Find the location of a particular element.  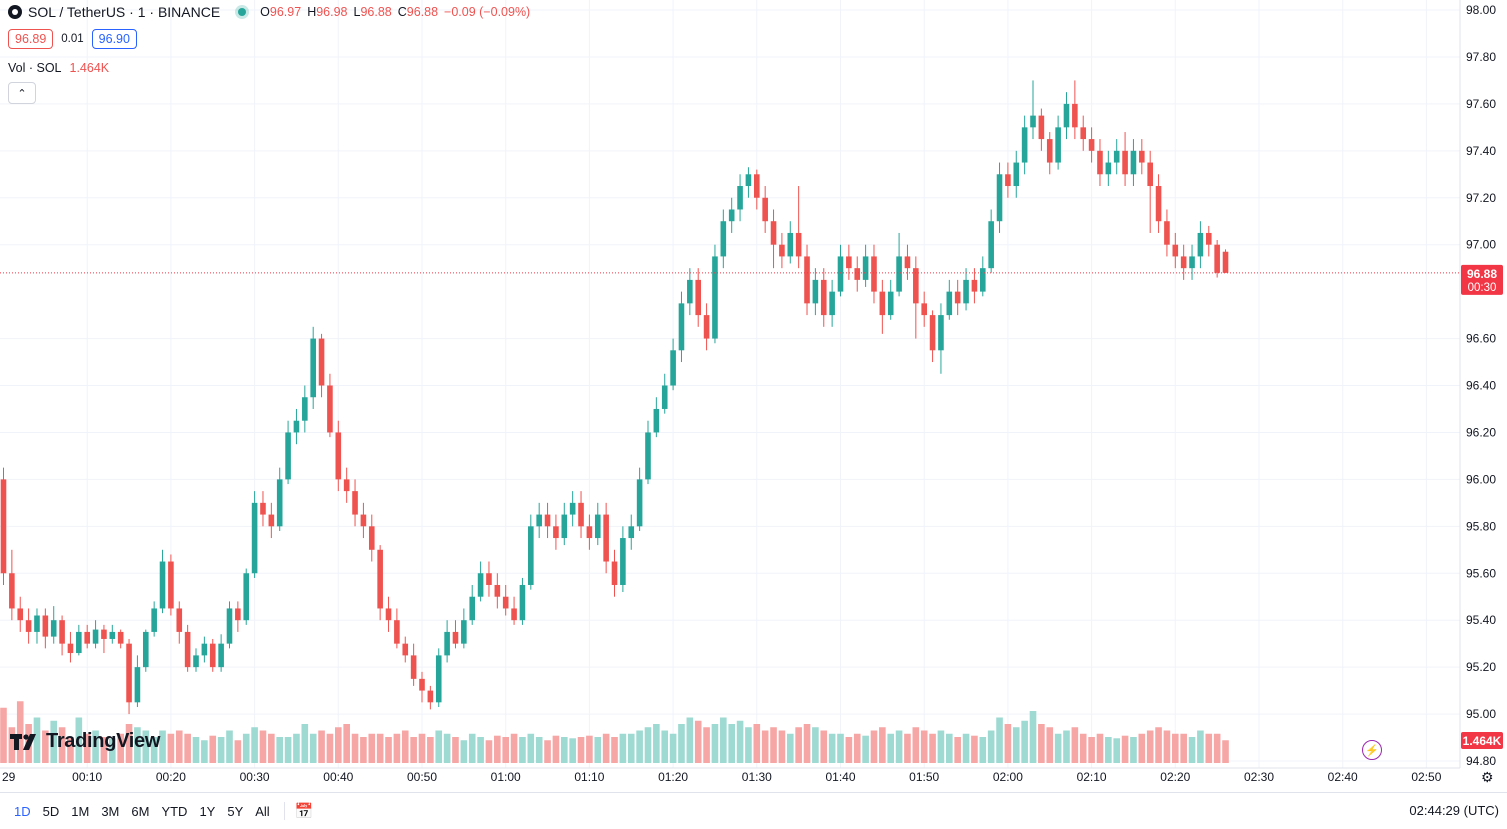

sell-price-button: 96.89 is located at coordinates (31, 39).